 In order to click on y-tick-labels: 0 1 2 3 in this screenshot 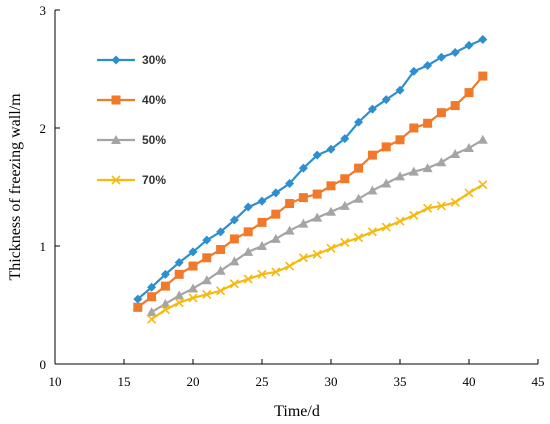, I will do `click(50, 187)`.